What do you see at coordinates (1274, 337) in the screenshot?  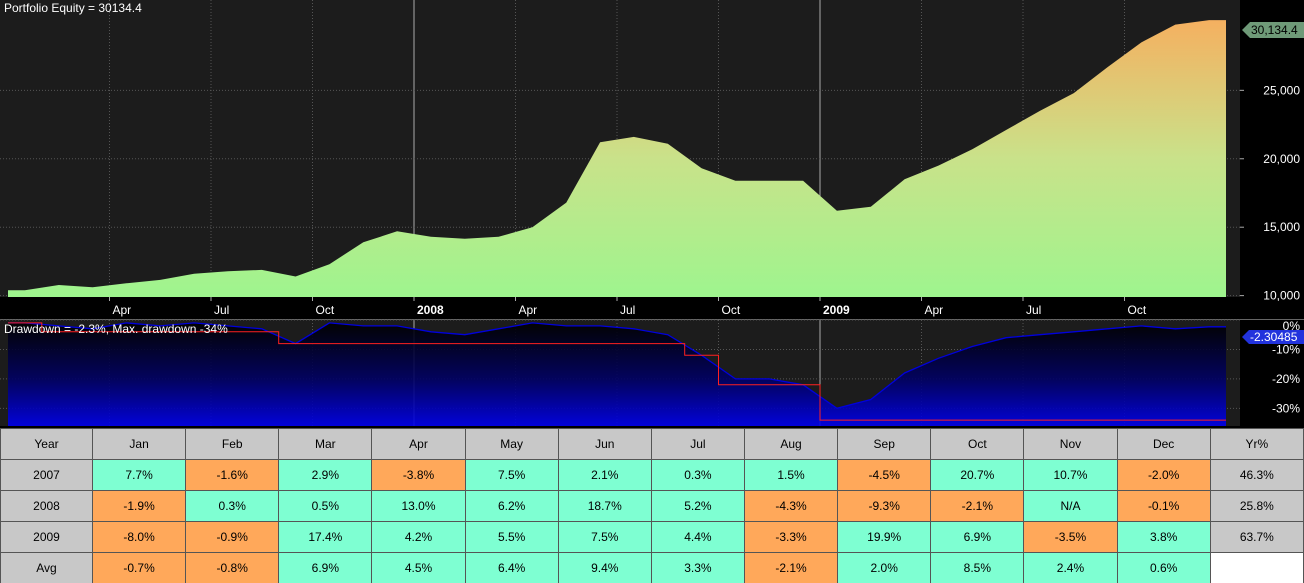 I see `drawdown-current-value: -2.30485` at bounding box center [1274, 337].